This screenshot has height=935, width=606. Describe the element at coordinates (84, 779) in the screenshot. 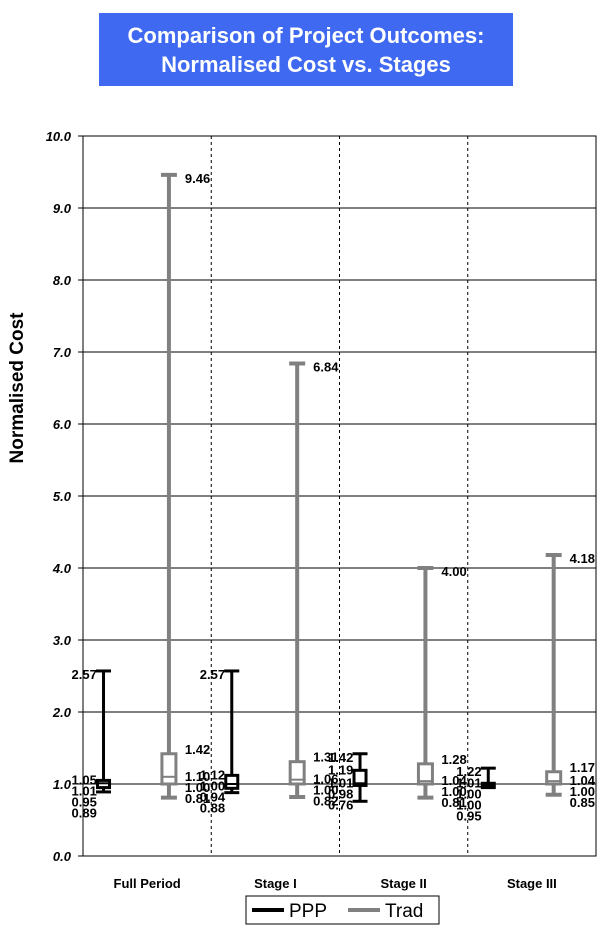

I see `data-label: 1.05` at that location.